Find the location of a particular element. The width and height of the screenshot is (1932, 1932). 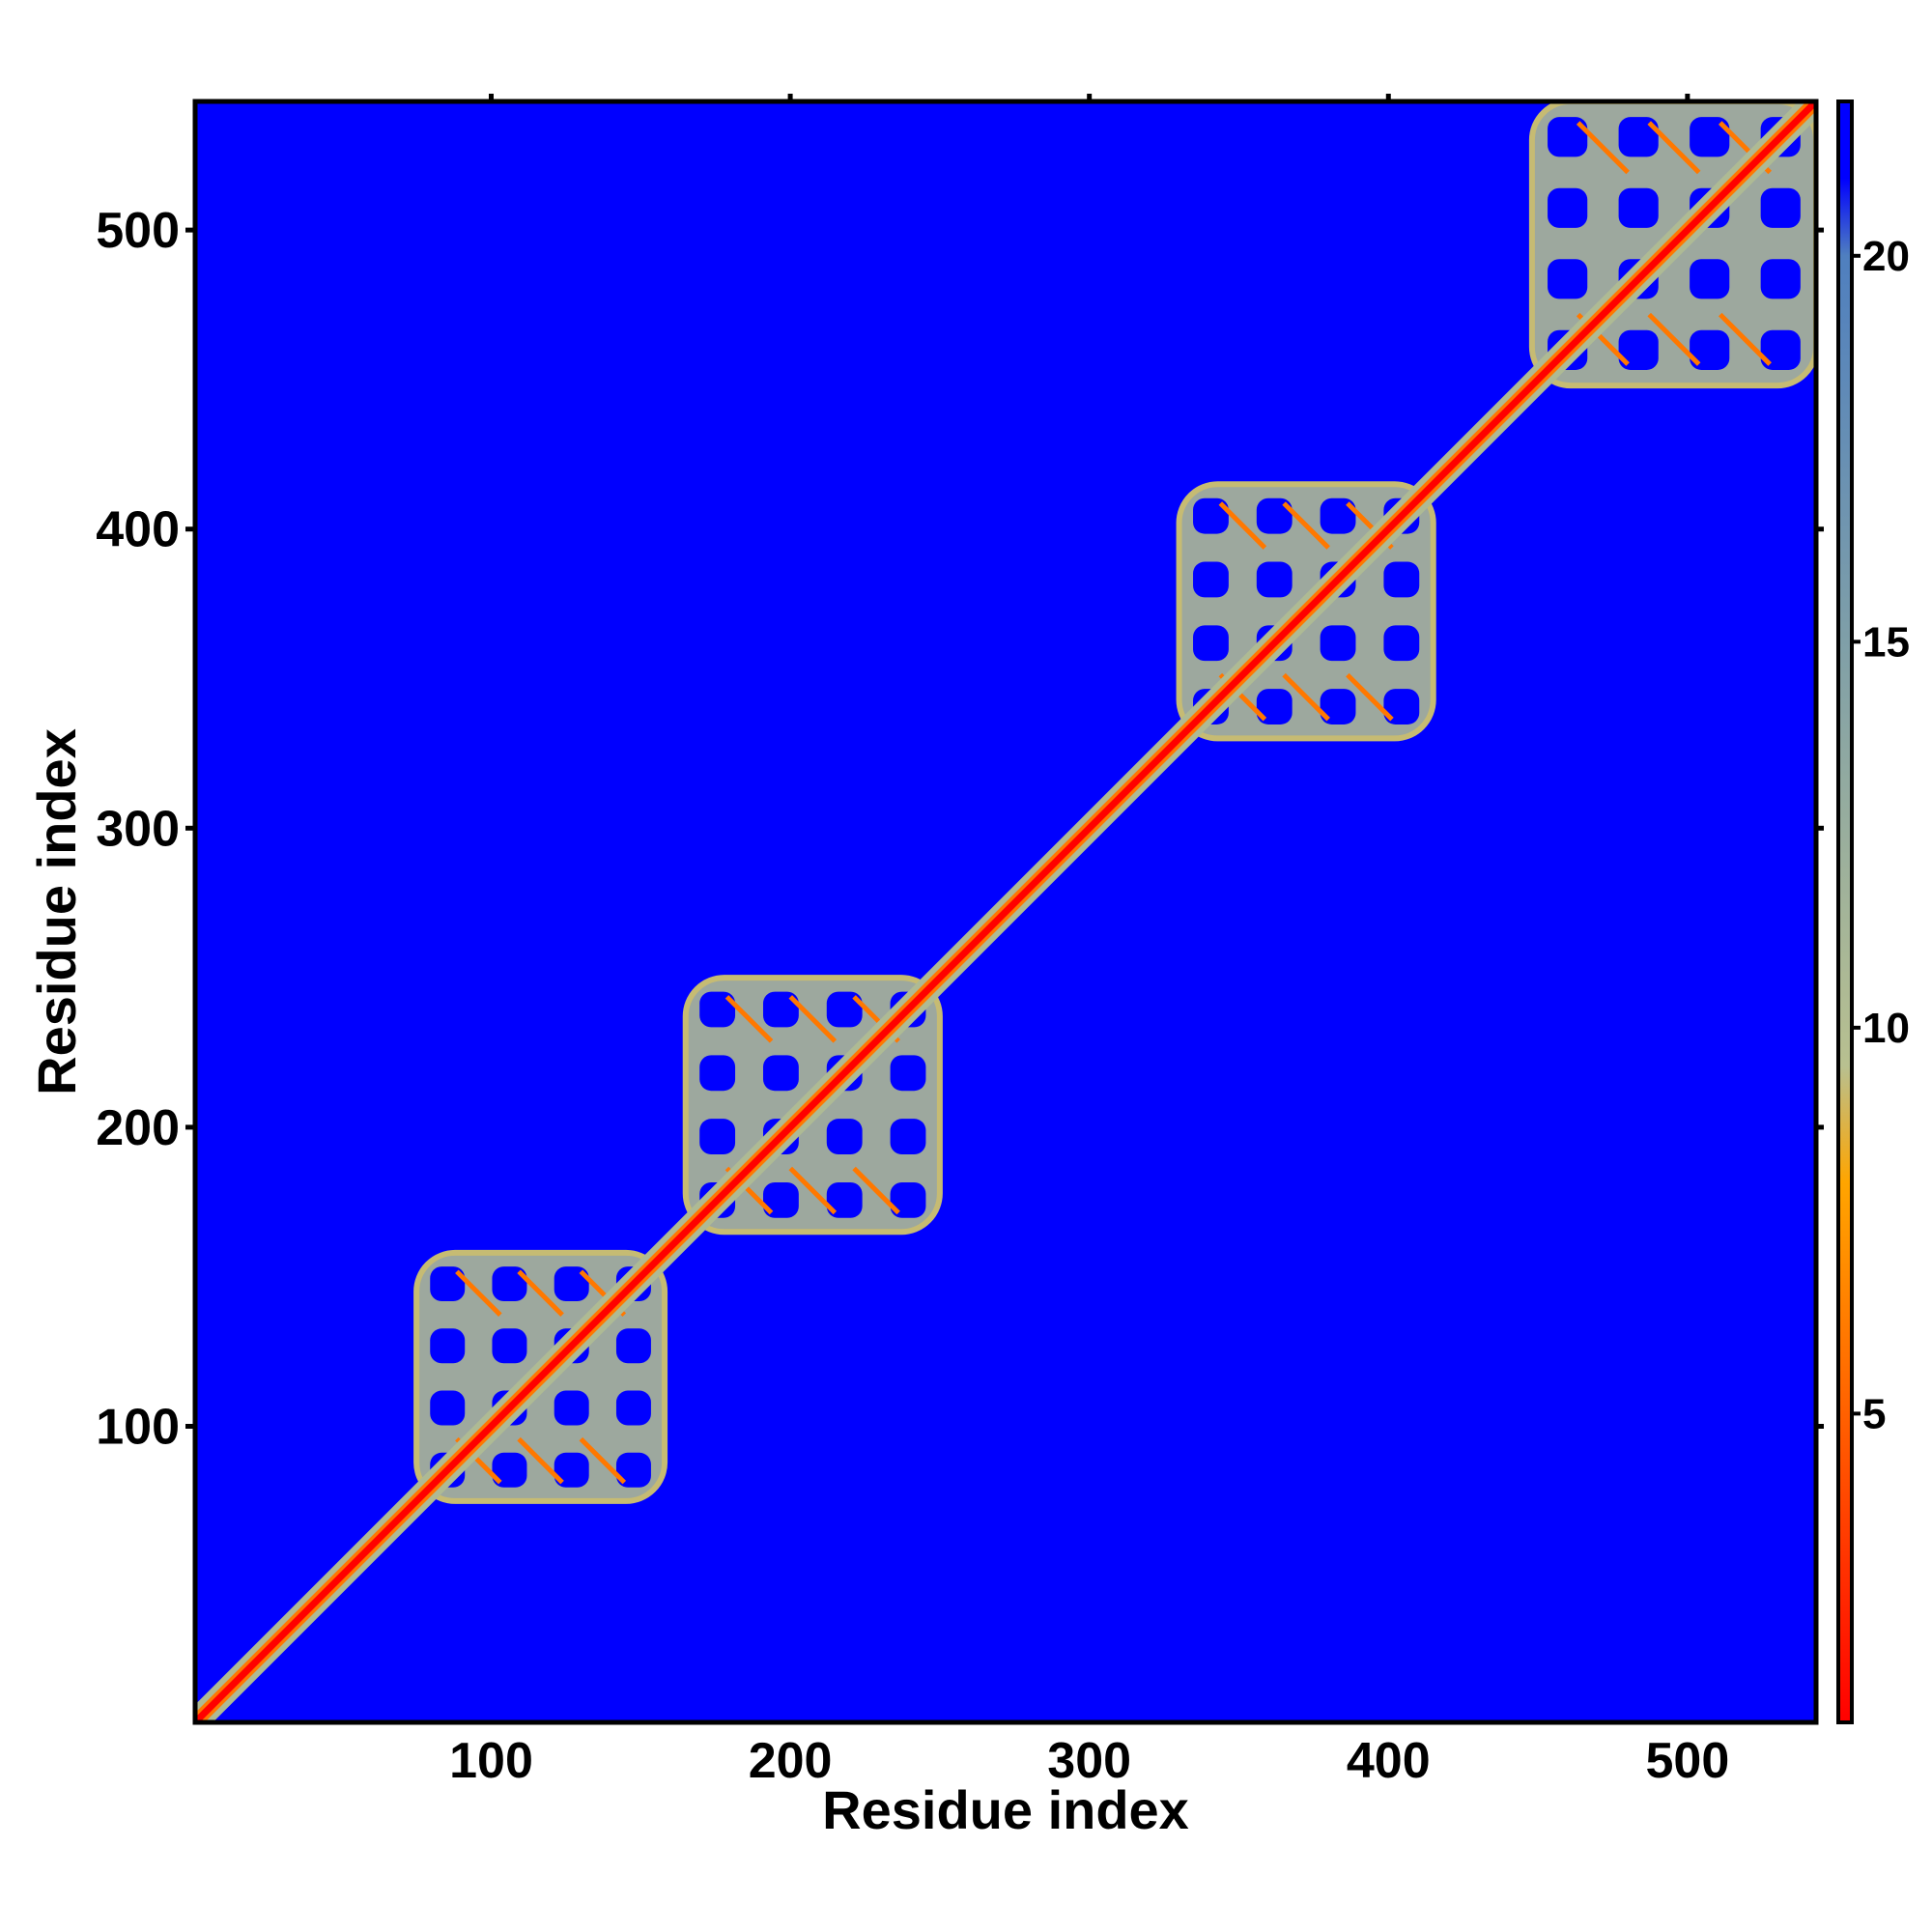

colorbar-tick-label: 15 is located at coordinates (1886, 642).